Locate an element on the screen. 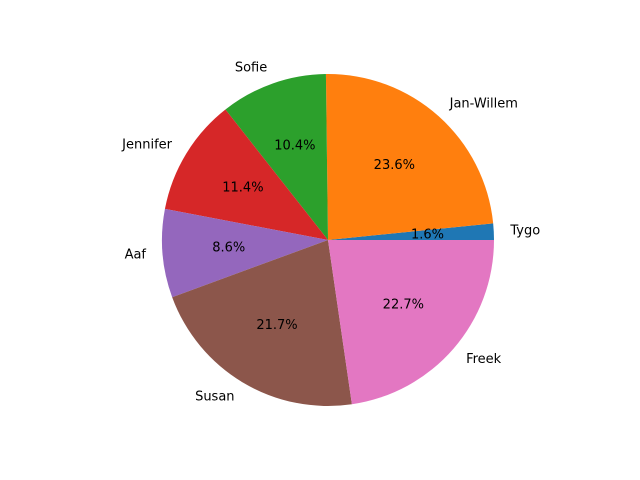 Image resolution: width=640 pixels, height=480 pixels. slice-percent-freek: 22.7% is located at coordinates (403, 305).